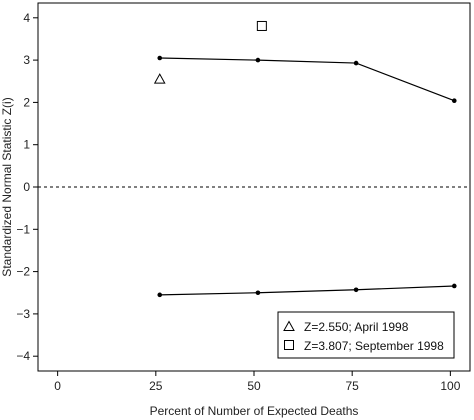 Image resolution: width=474 pixels, height=420 pixels. What do you see at coordinates (23, 272) in the screenshot?
I see `y-tick-label: −2` at bounding box center [23, 272].